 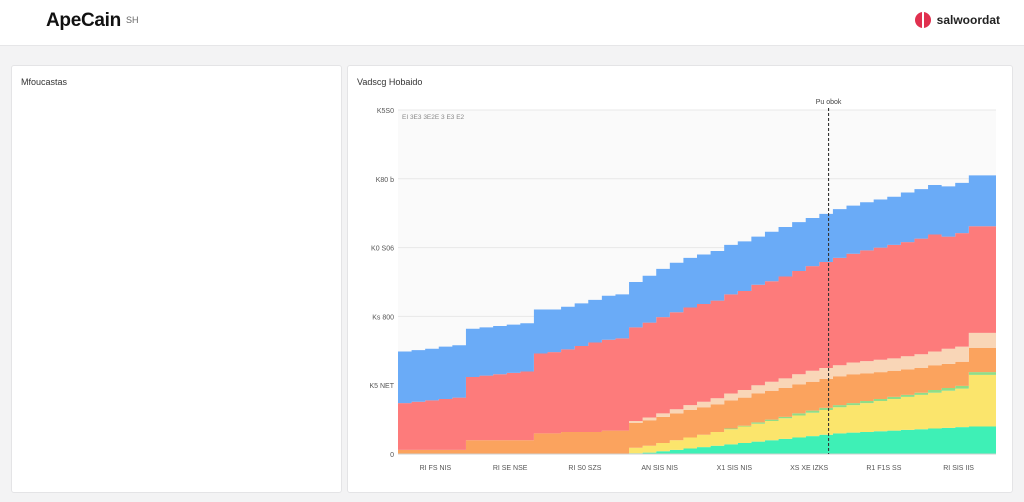 What do you see at coordinates (922, 20) in the screenshot?
I see `account-logo-icon` at bounding box center [922, 20].